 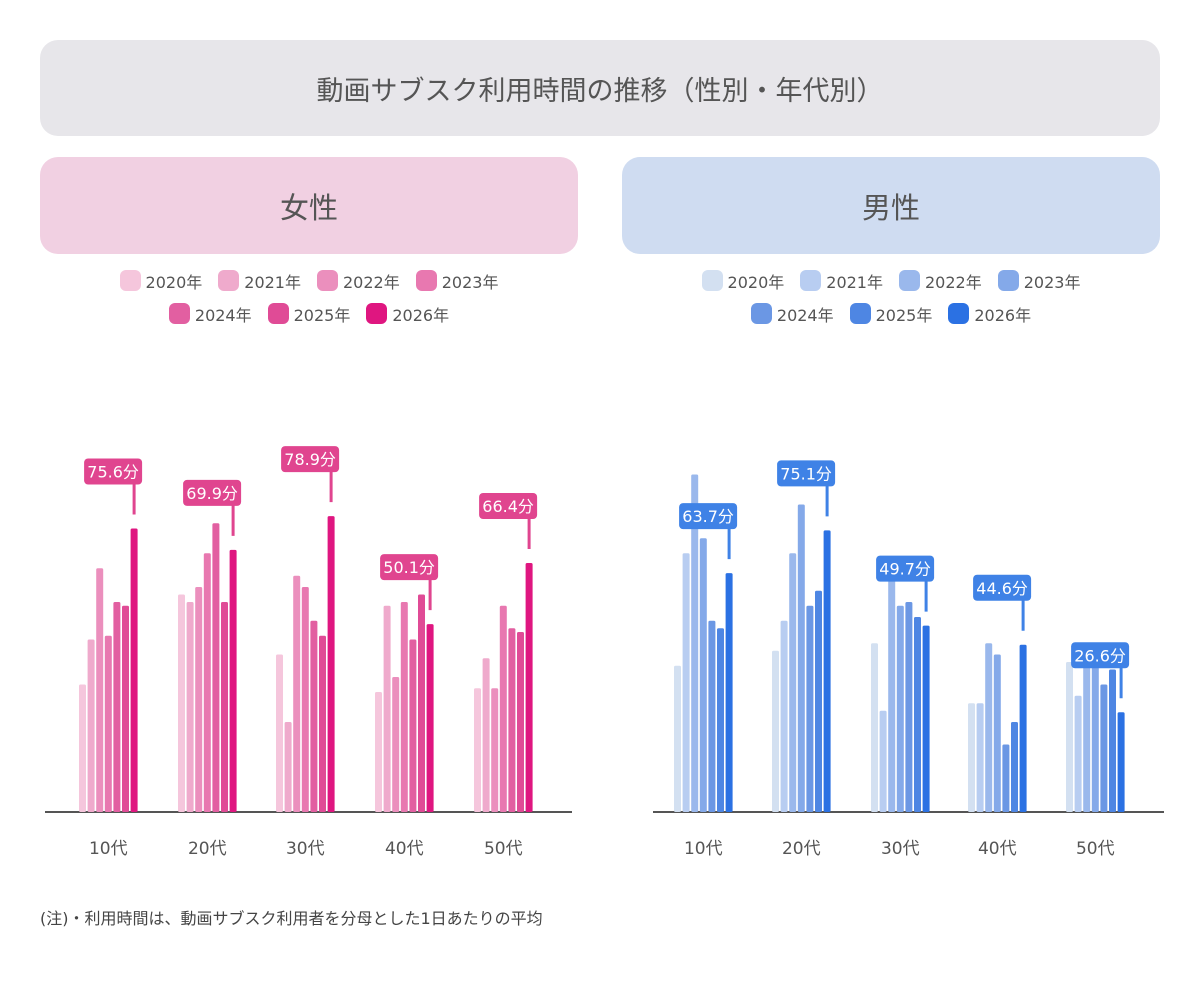 I want to click on male-data-label: 49.7分, so click(x=905, y=569).